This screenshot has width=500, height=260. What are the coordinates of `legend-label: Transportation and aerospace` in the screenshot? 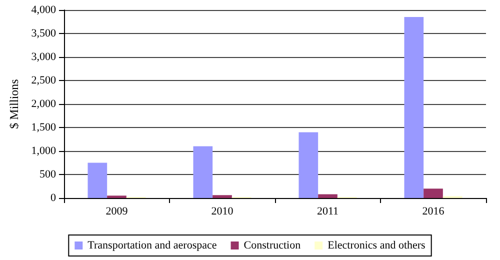 It's located at (152, 246).